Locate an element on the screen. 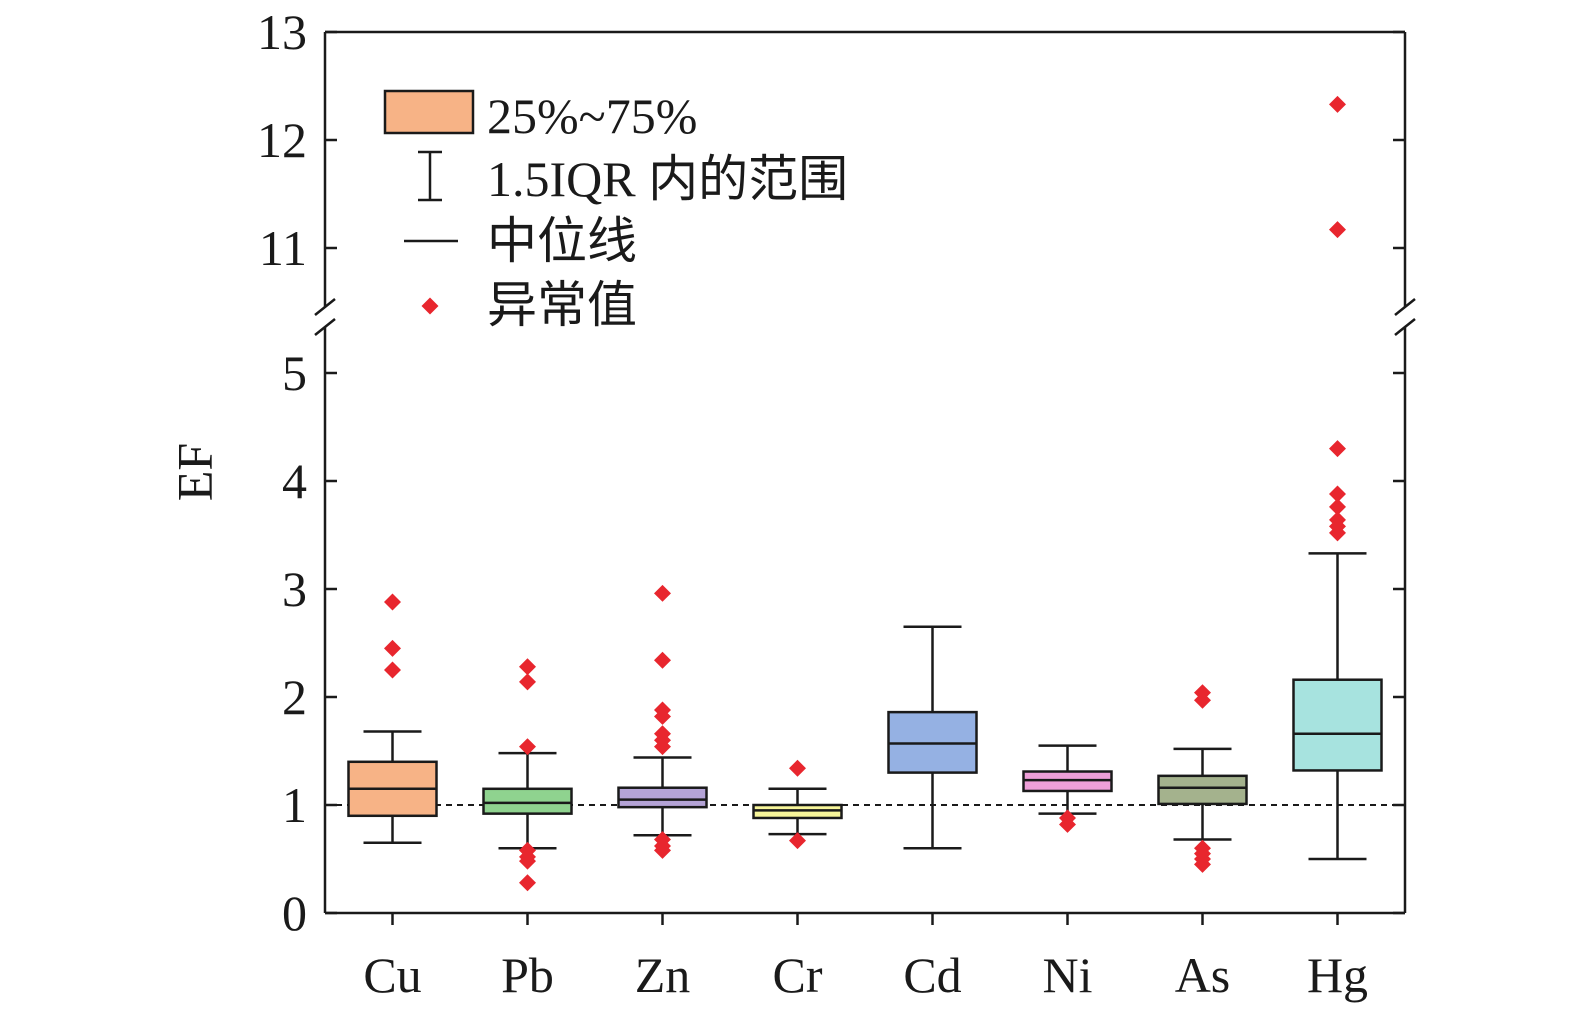 Image resolution: width=1575 pixels, height=1017 pixels. box-Cr is located at coordinates (797, 804).